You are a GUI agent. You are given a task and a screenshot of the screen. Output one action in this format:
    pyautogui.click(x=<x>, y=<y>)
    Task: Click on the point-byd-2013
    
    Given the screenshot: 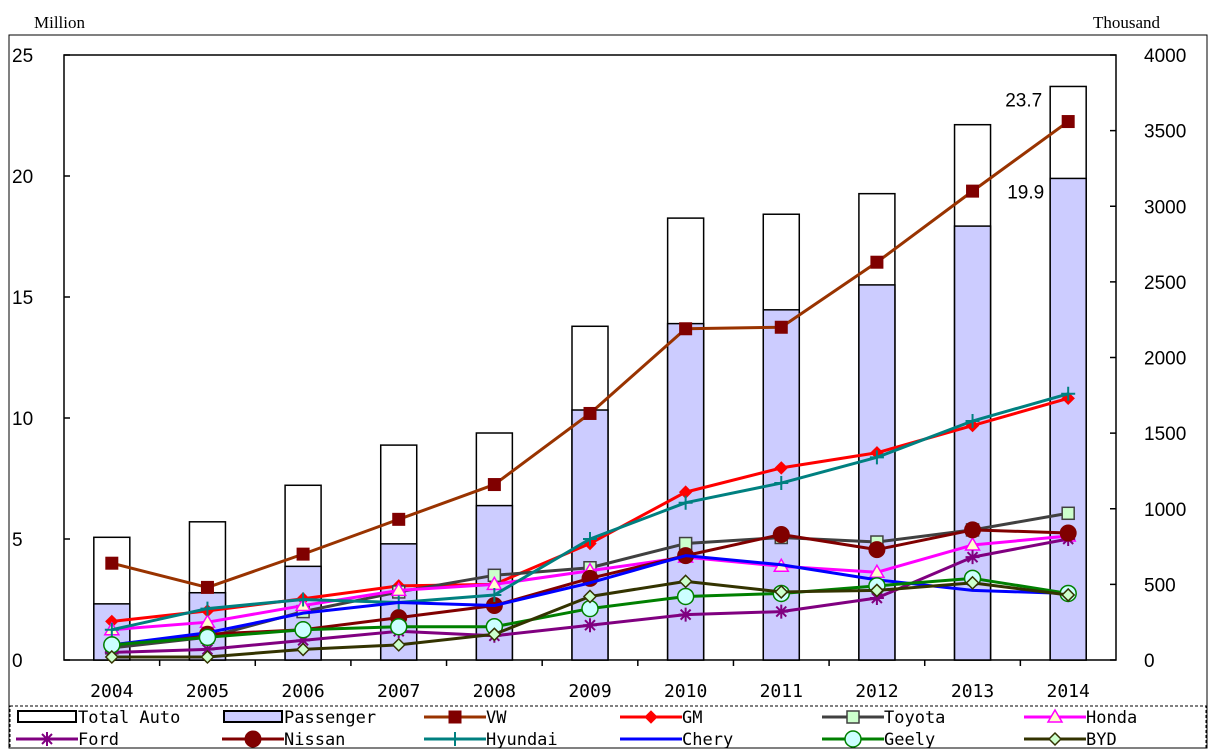 What is the action you would take?
    pyautogui.click(x=972, y=582)
    